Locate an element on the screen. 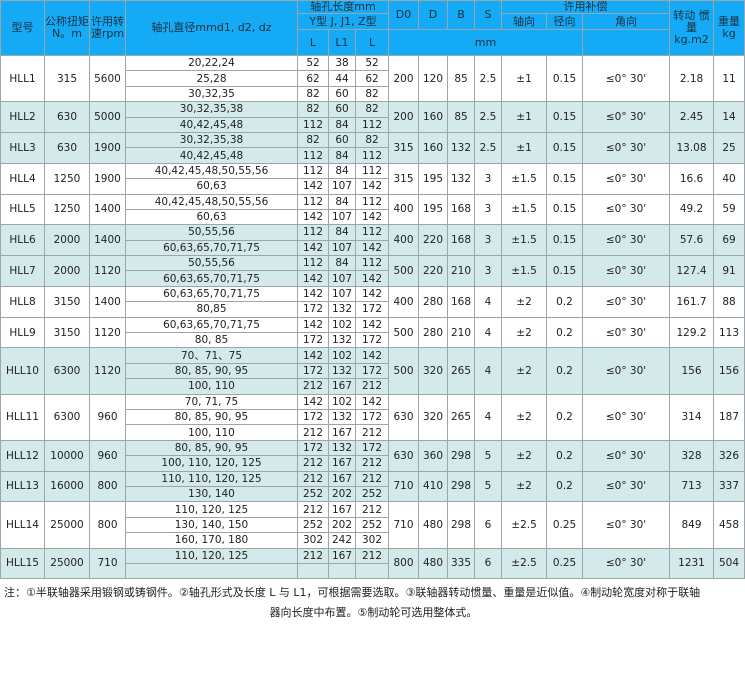 This screenshot has width=745, height=681. cell-l-2: 82 is located at coordinates (372, 94).